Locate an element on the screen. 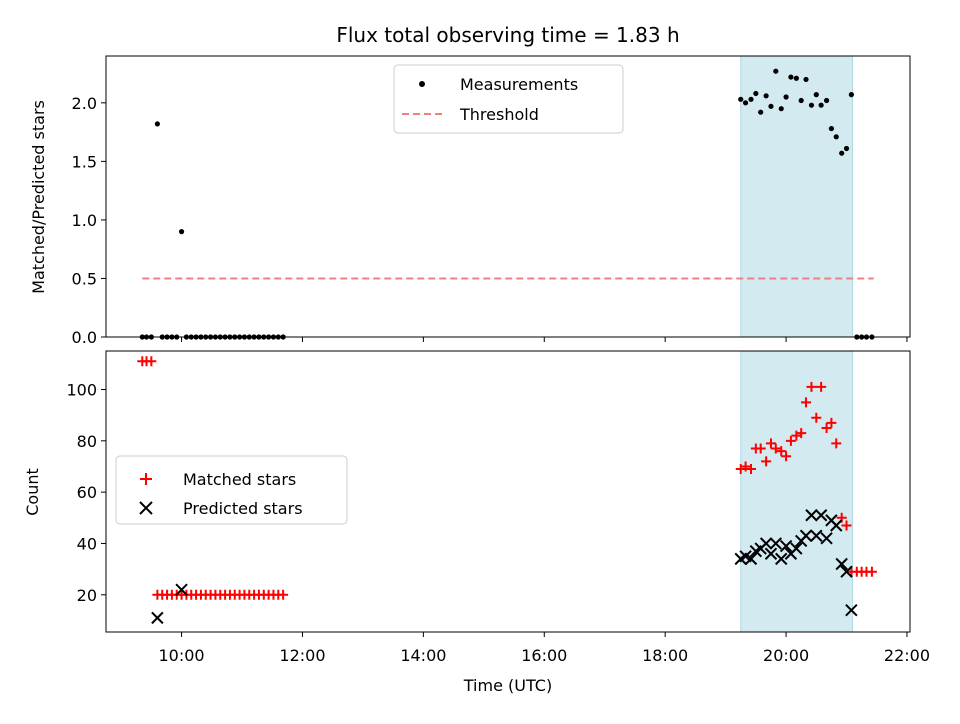  xtick-label-5: 20:00 is located at coordinates (786, 655).